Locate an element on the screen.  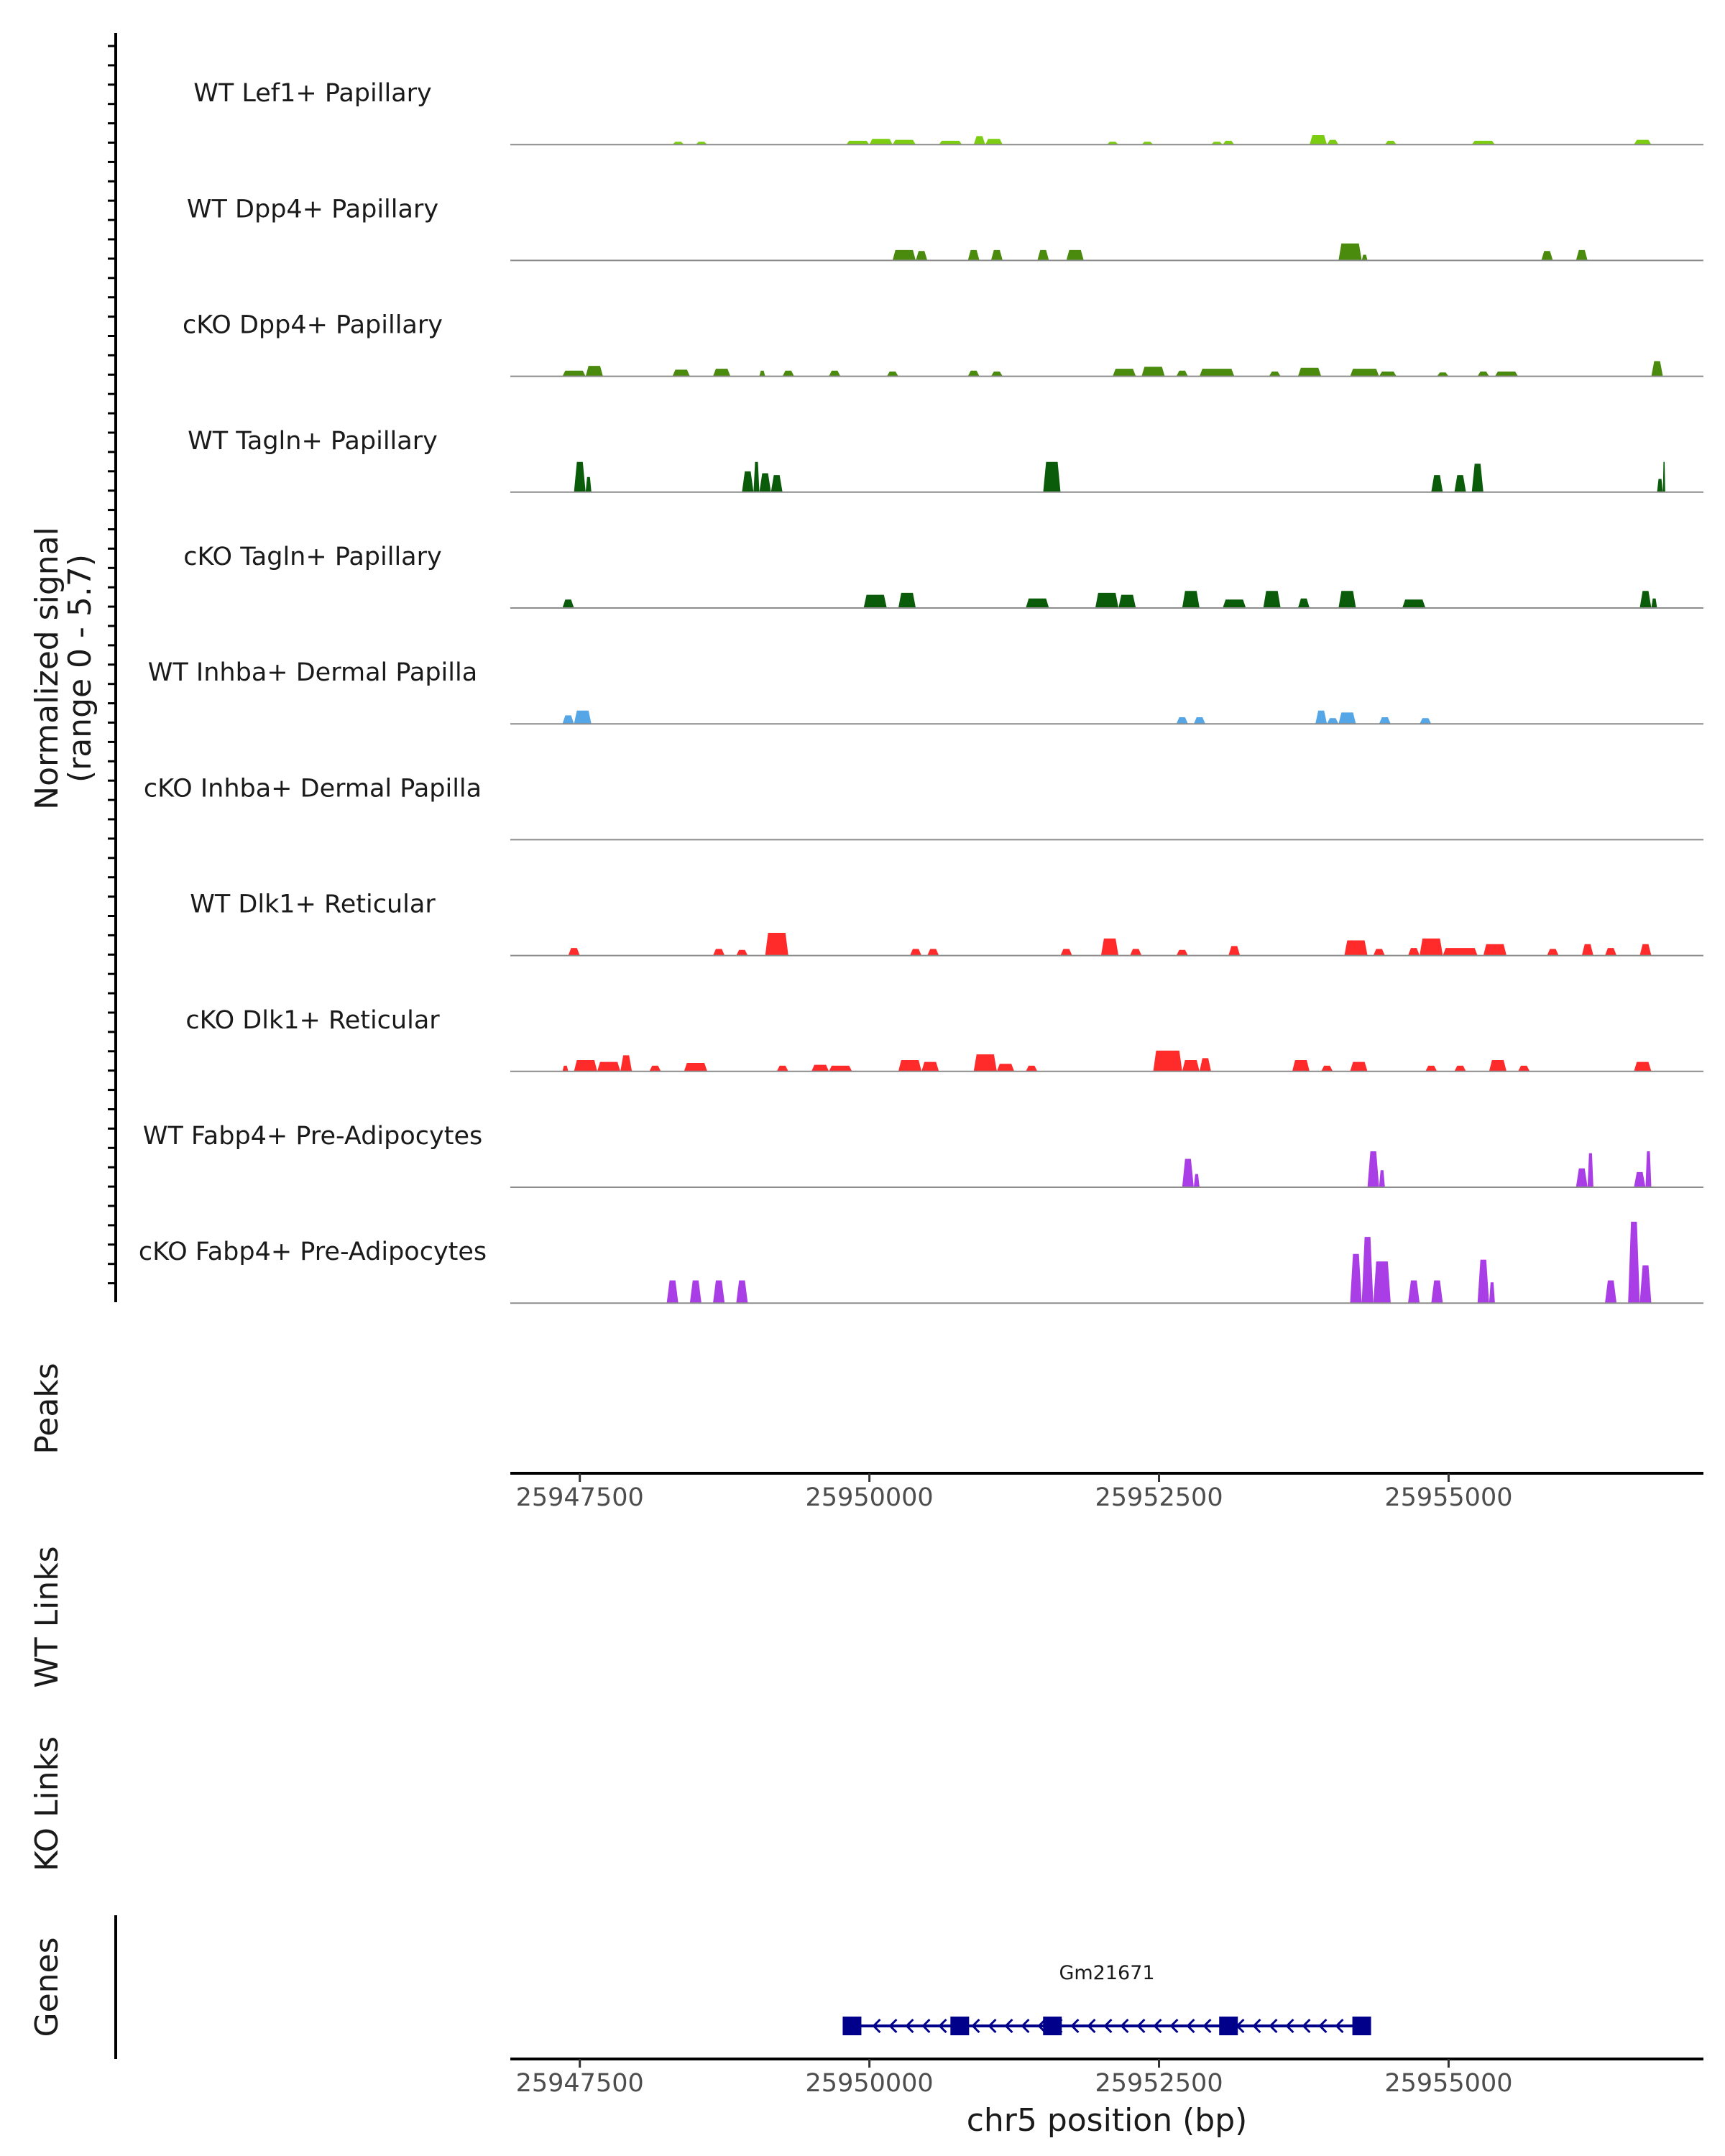
ko-links-label: KO Links is located at coordinates (47, 1804).